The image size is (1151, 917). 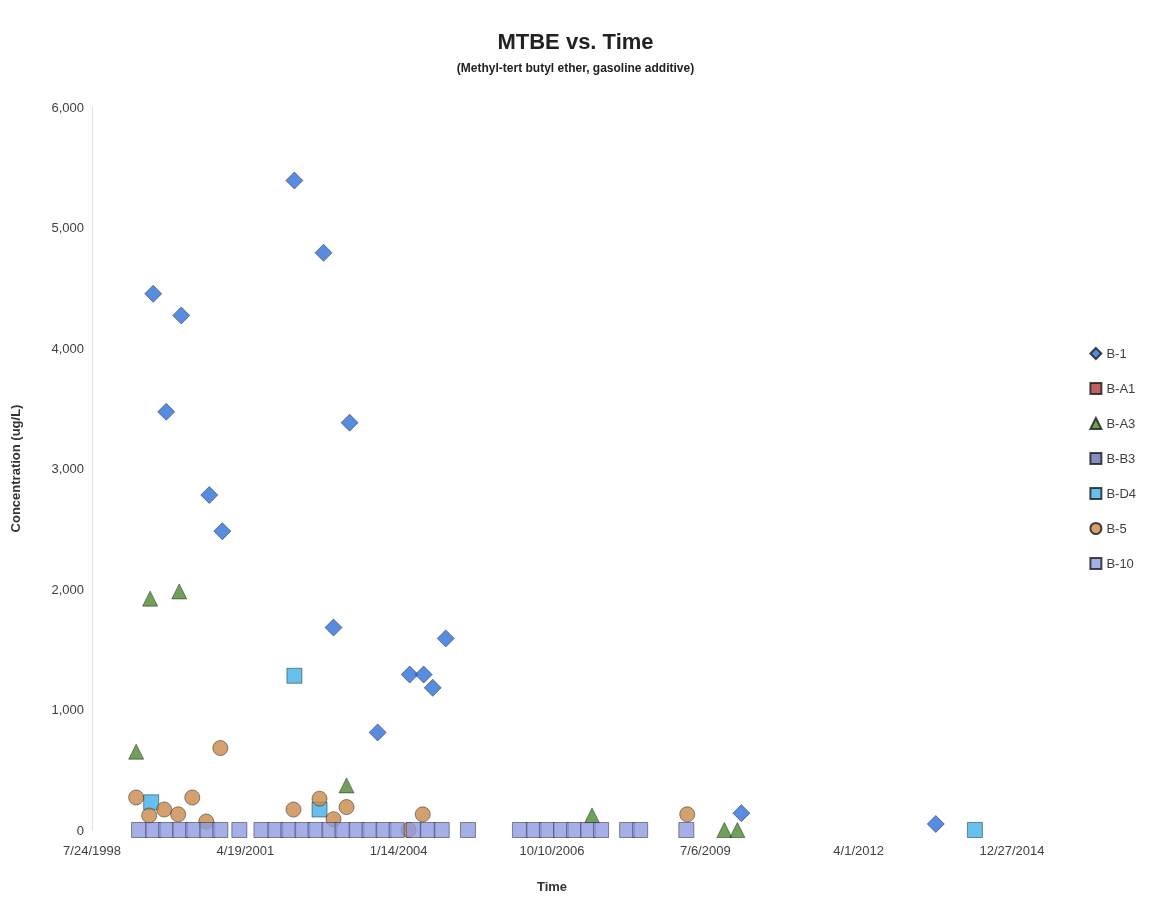 I want to click on legend-label: B-1, so click(x=1116, y=353).